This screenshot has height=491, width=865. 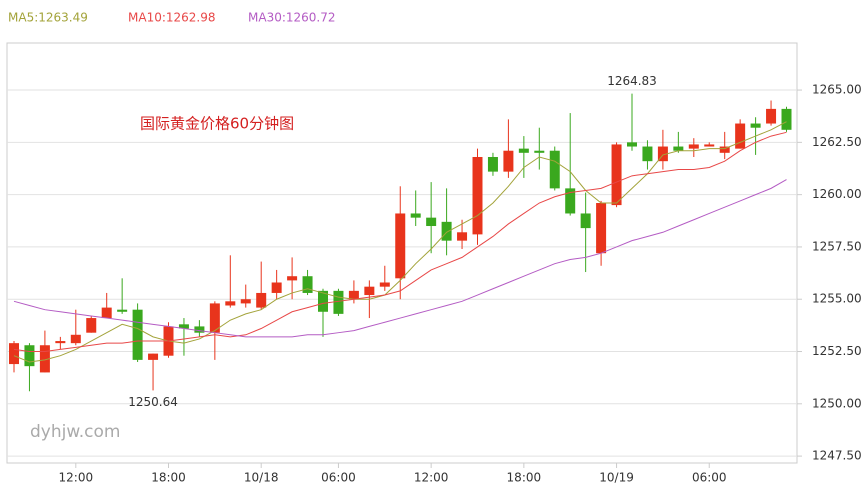 What do you see at coordinates (632, 81) in the screenshot?
I see `annotation: 1264.83` at bounding box center [632, 81].